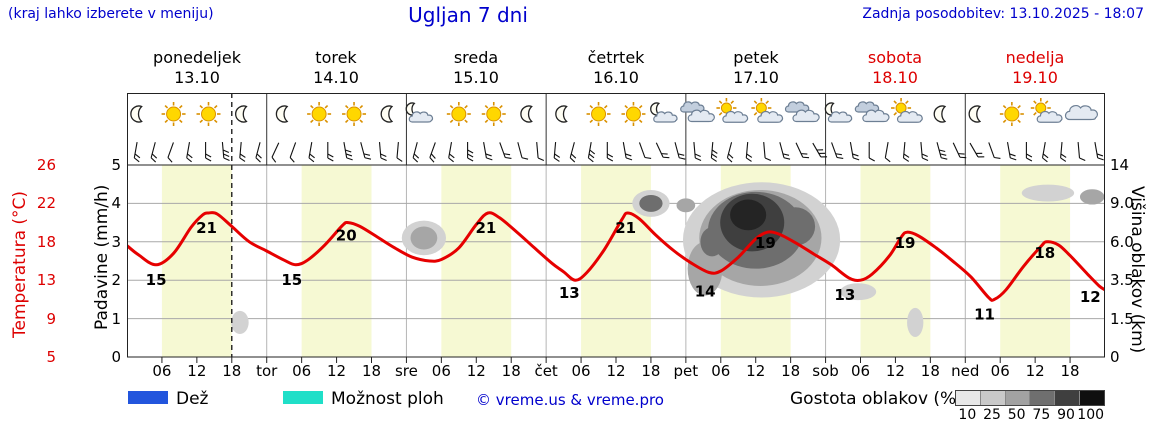 This screenshot has height=443, width=1152. Describe the element at coordinates (406, 371) in the screenshot. I see `time-tick: sre` at that location.